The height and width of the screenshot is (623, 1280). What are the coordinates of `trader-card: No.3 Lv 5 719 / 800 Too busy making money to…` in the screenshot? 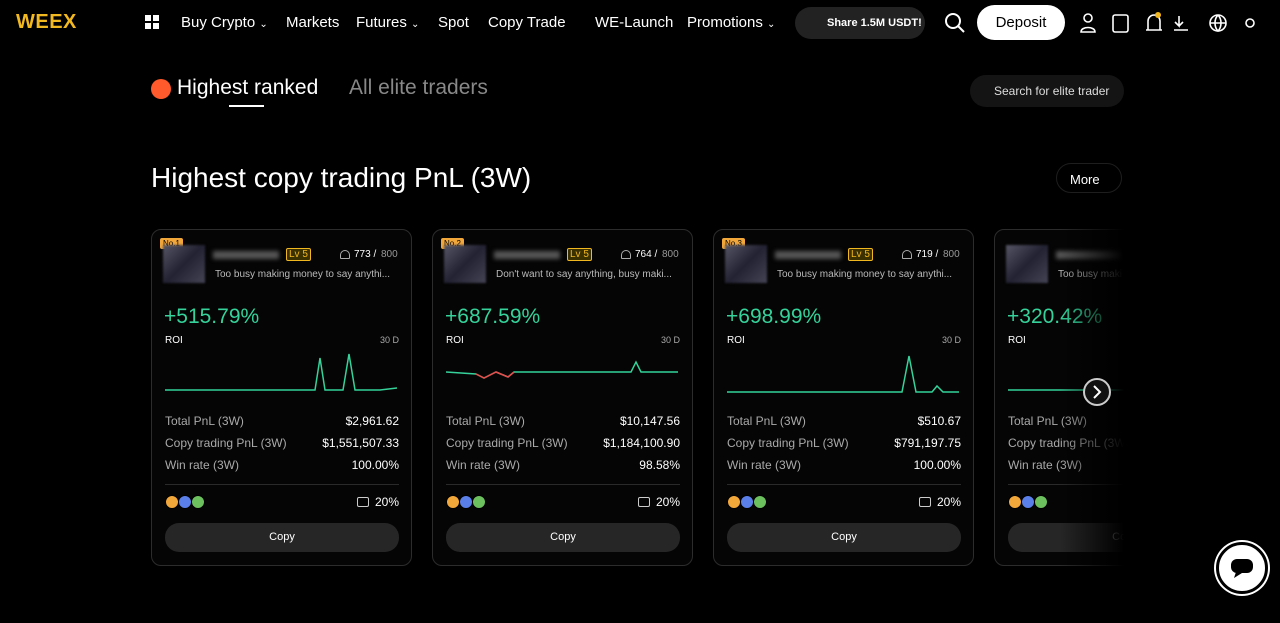 It's located at (843, 397).